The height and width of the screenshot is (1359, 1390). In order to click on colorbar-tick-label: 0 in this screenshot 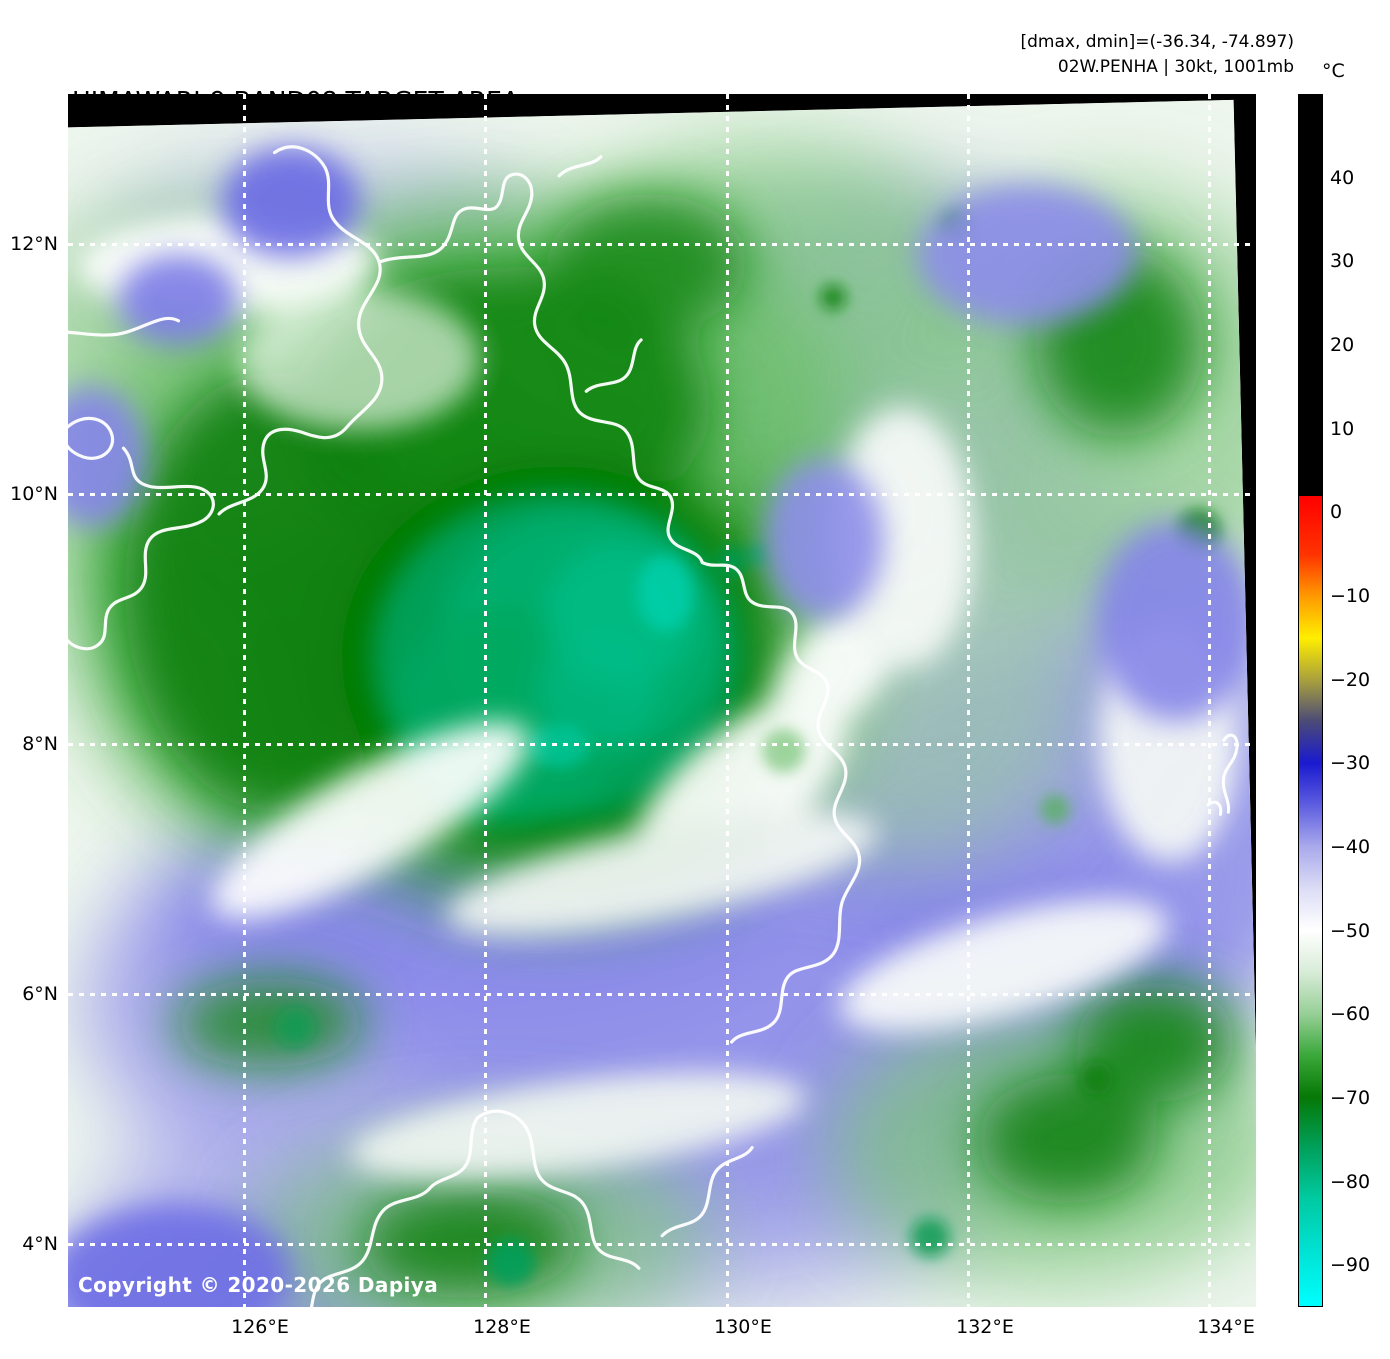, I will do `click(1336, 512)`.